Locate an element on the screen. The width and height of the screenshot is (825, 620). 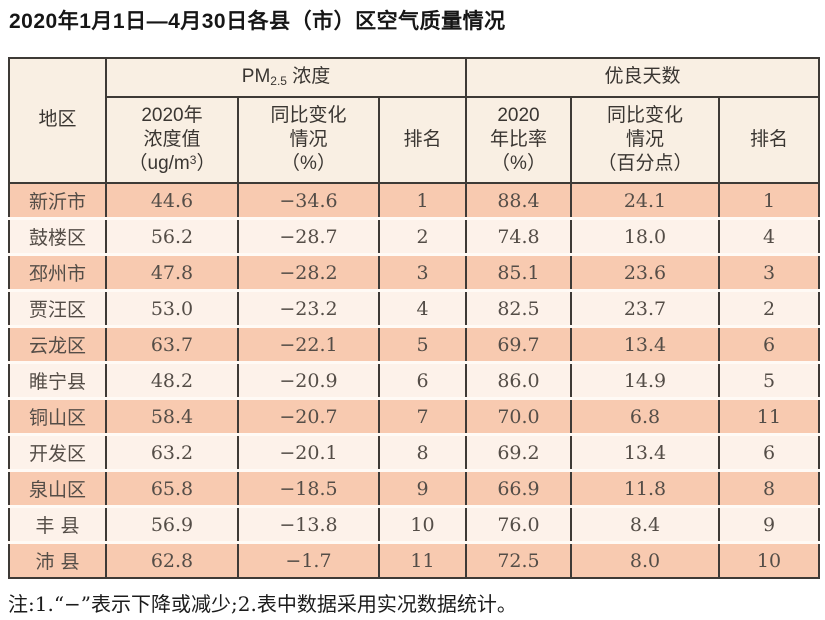
table-row: 睢宁县 48.2 −20.9 6 86.0 14.9 5 is located at coordinates (414, 380).